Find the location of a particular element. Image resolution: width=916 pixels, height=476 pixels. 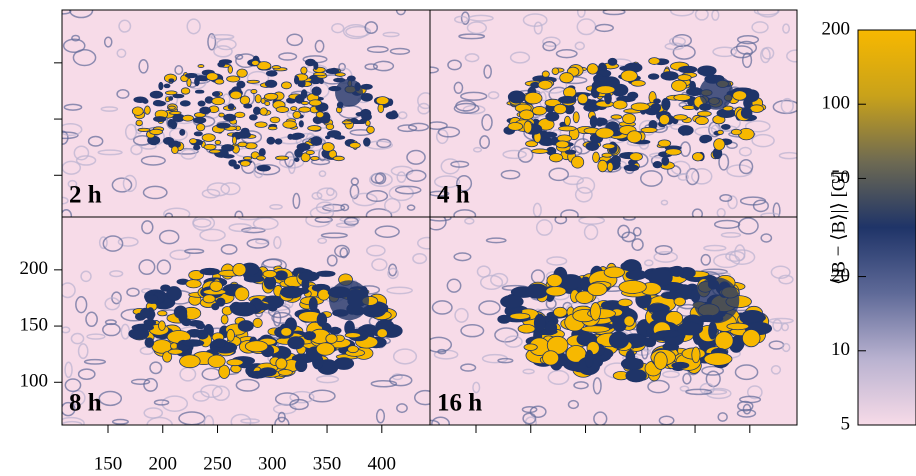

colorbar-tick-label: 200 is located at coordinates (836, 28).